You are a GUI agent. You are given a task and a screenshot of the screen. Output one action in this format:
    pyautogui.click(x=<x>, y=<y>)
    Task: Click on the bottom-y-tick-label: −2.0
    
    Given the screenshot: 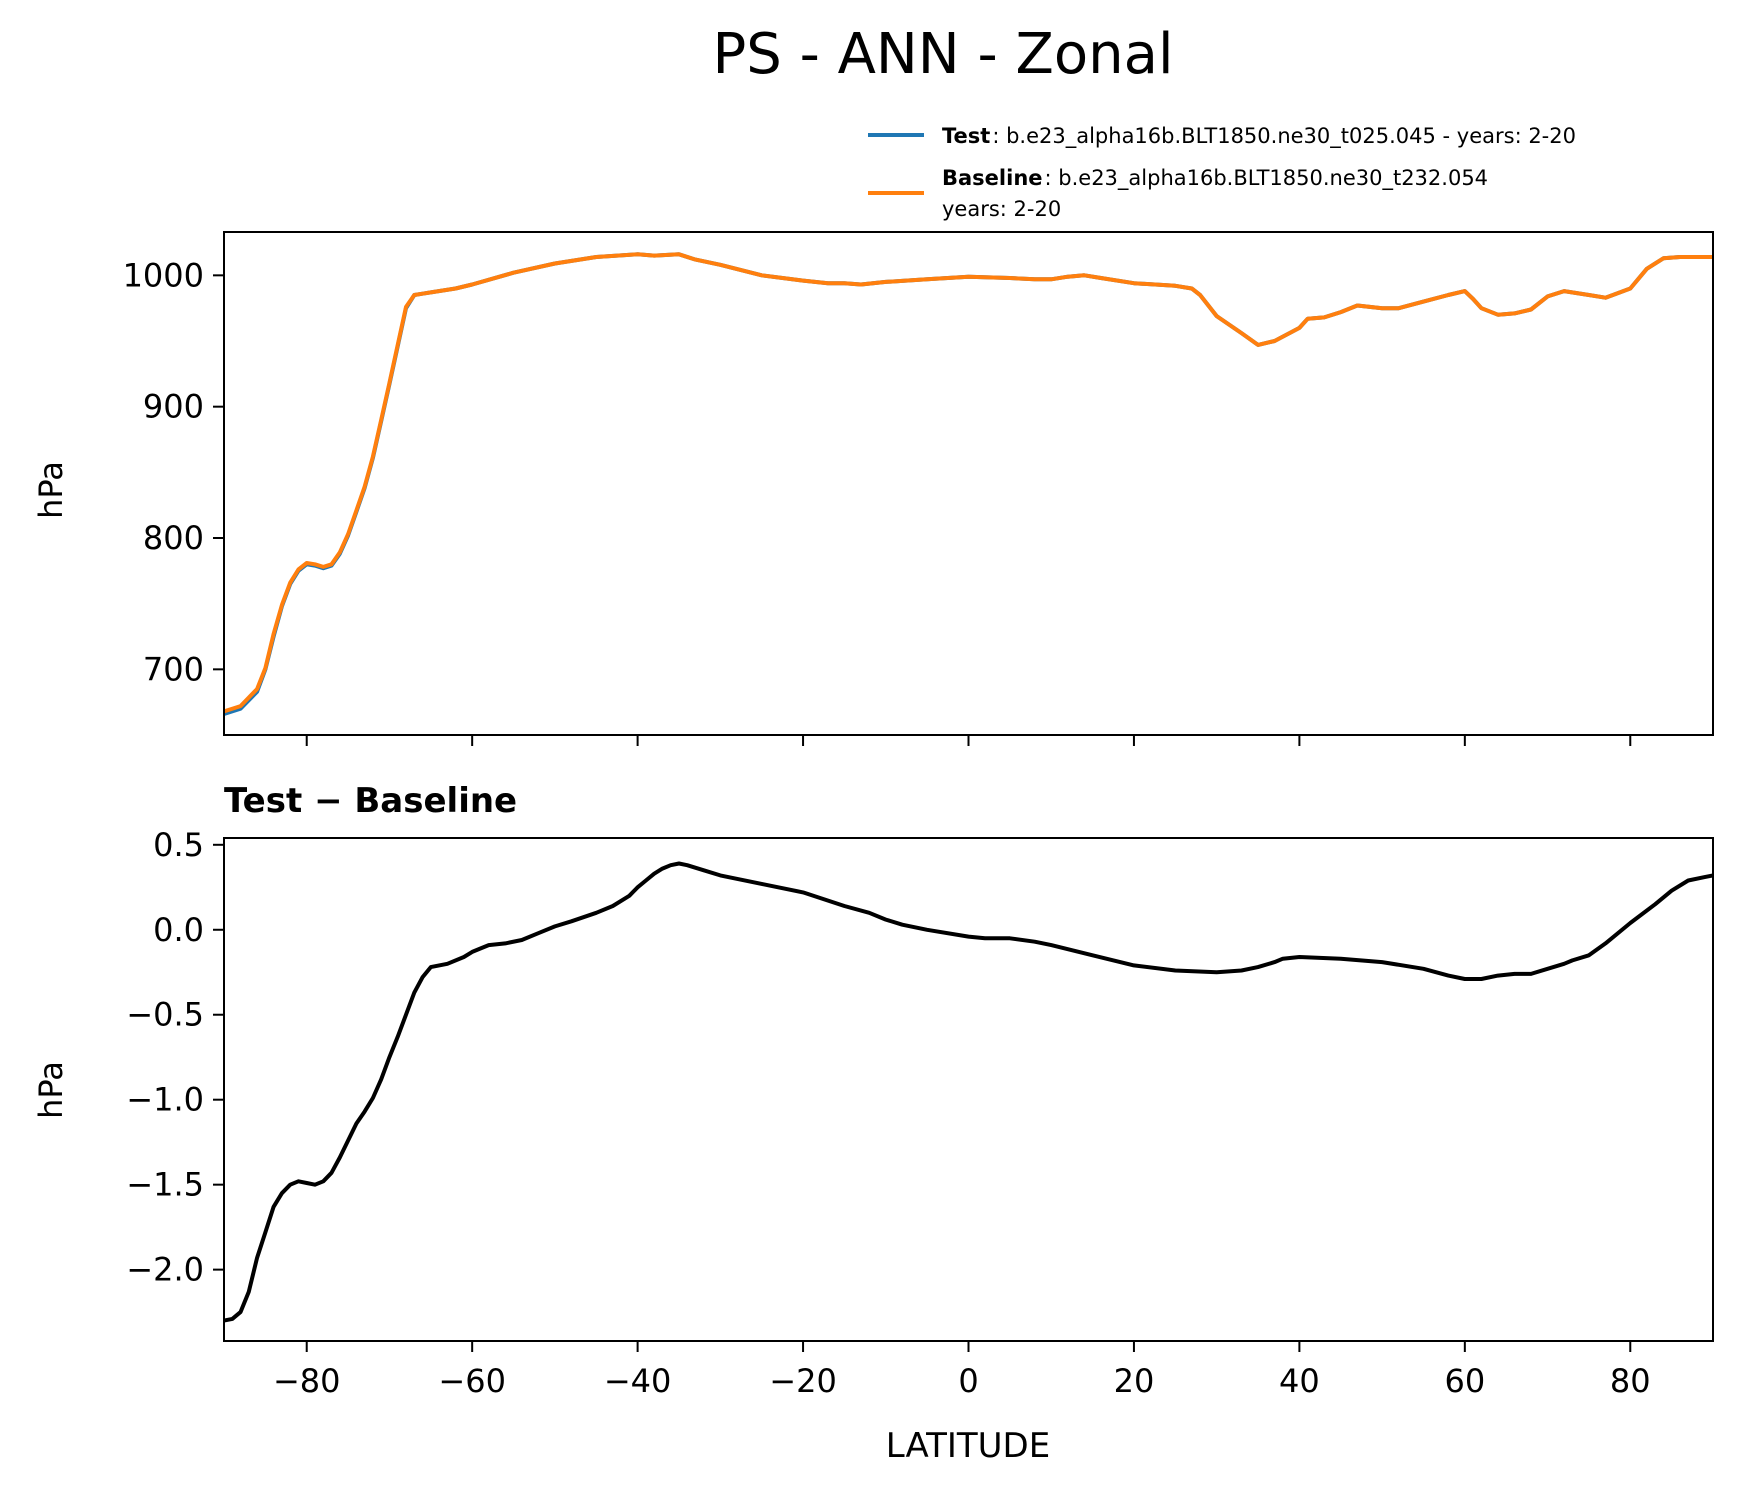 What is the action you would take?
    pyautogui.click(x=165, y=1270)
    